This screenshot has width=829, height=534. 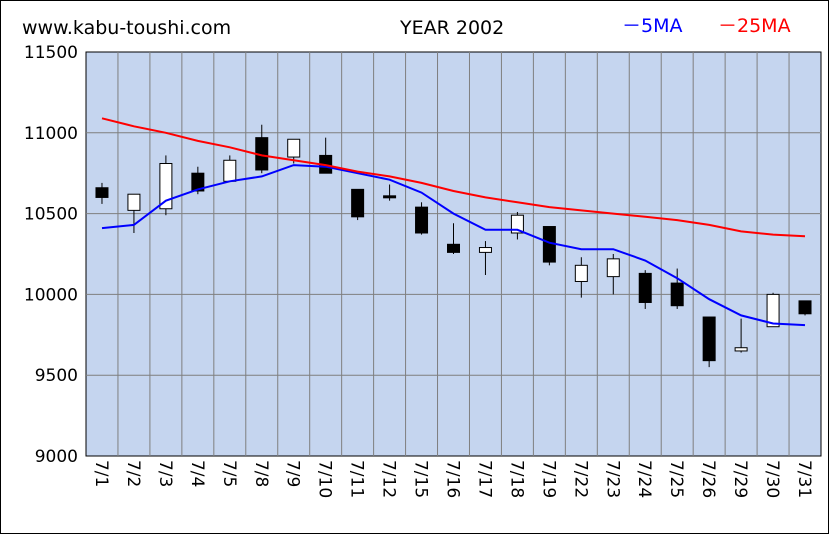 I want to click on y-tick-label: 10000, so click(x=51, y=295).